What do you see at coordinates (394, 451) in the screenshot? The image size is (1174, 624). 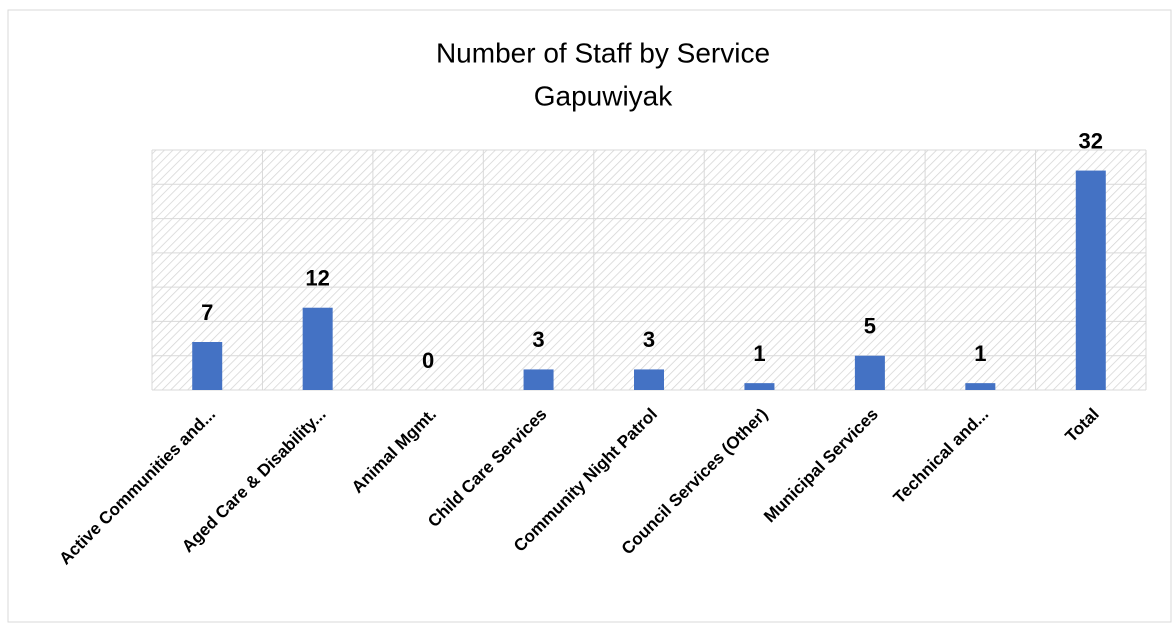 I see `x-tick-label: Animal Mgmt.` at bounding box center [394, 451].